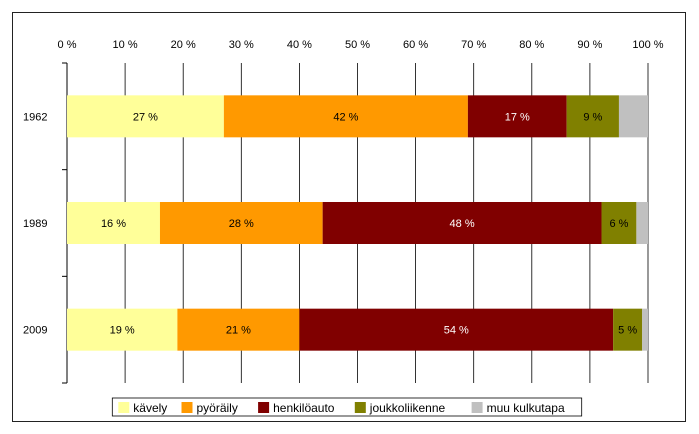  Describe the element at coordinates (473, 45) in the screenshot. I see `x-tick-label: 70 %` at that location.